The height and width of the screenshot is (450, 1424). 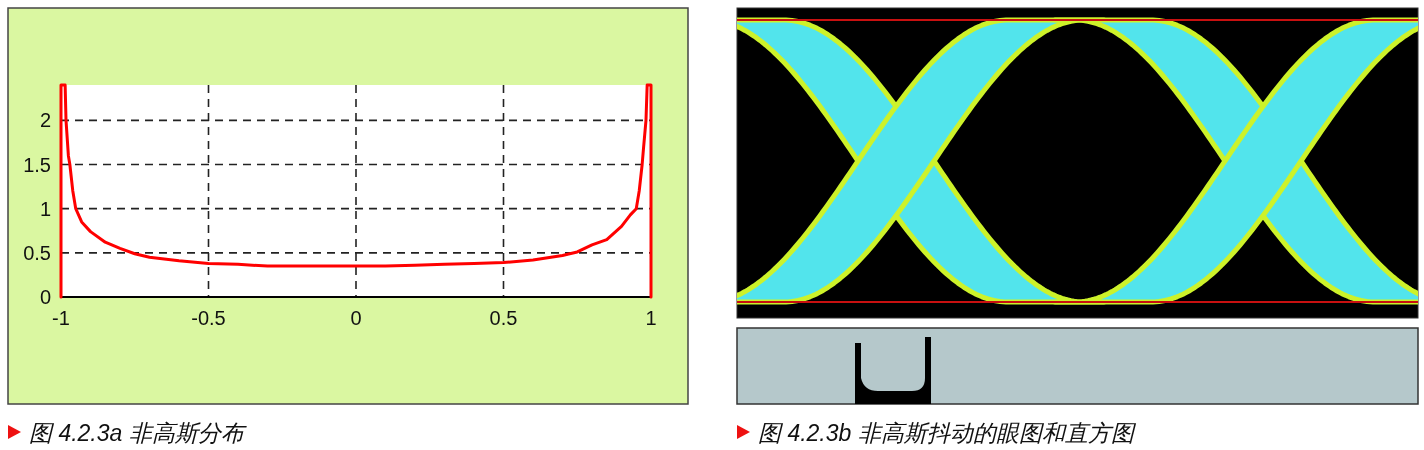 What do you see at coordinates (356, 318) in the screenshot?
I see `x-tick-label: 0` at bounding box center [356, 318].